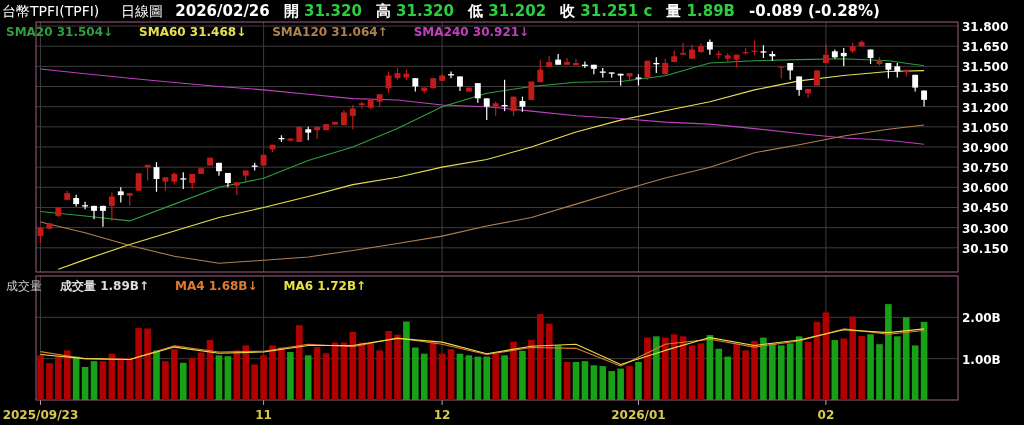  Describe the element at coordinates (985, 148) in the screenshot. I see `y-tick-label: 30.900` at that location.